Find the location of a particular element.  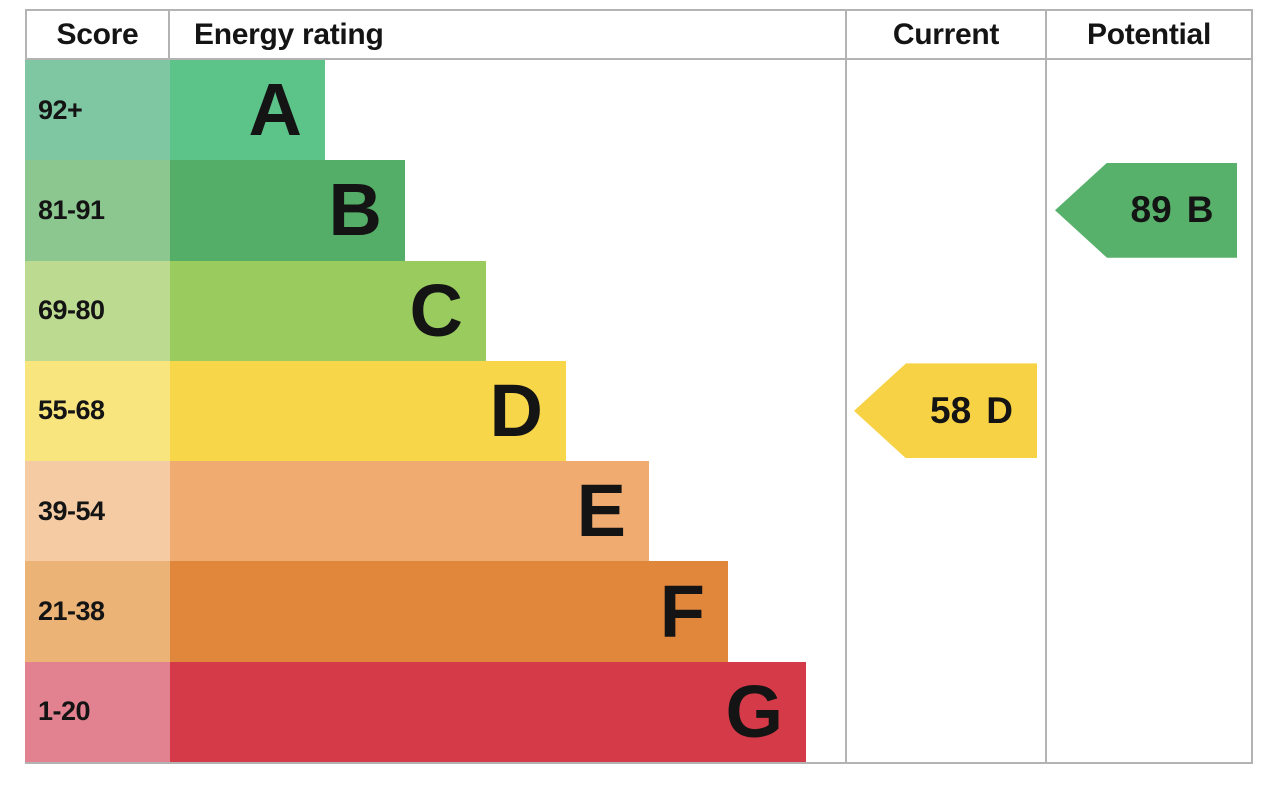

rating-letter-e: E is located at coordinates (601, 511).